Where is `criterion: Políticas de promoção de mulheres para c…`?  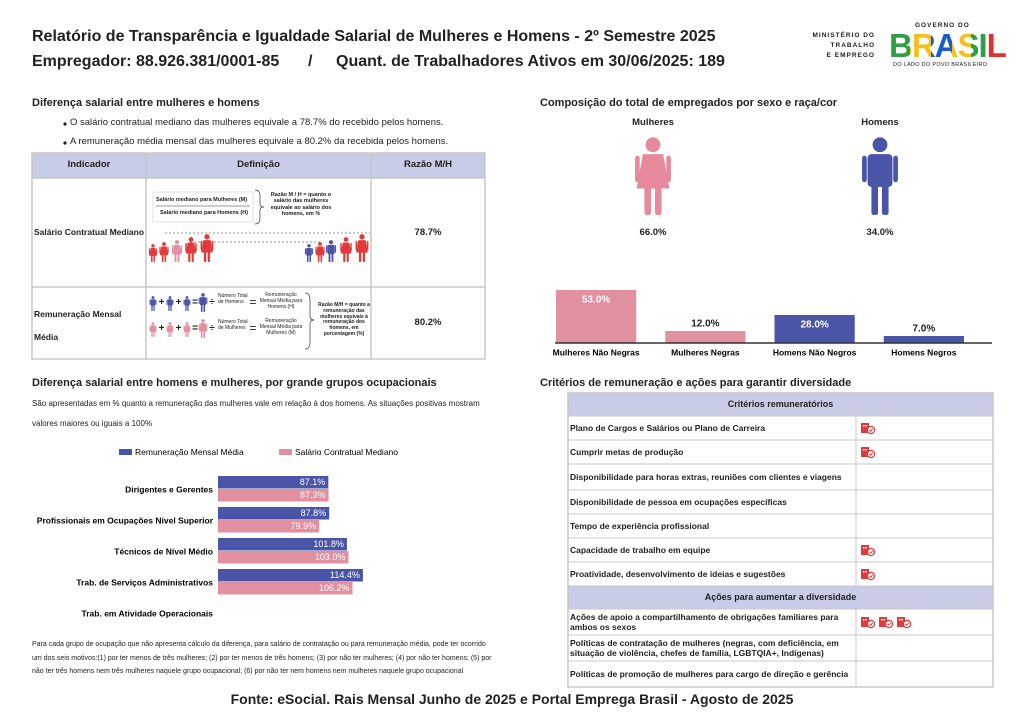
criterion: Políticas de promoção de mulheres para c… is located at coordinates (709, 673).